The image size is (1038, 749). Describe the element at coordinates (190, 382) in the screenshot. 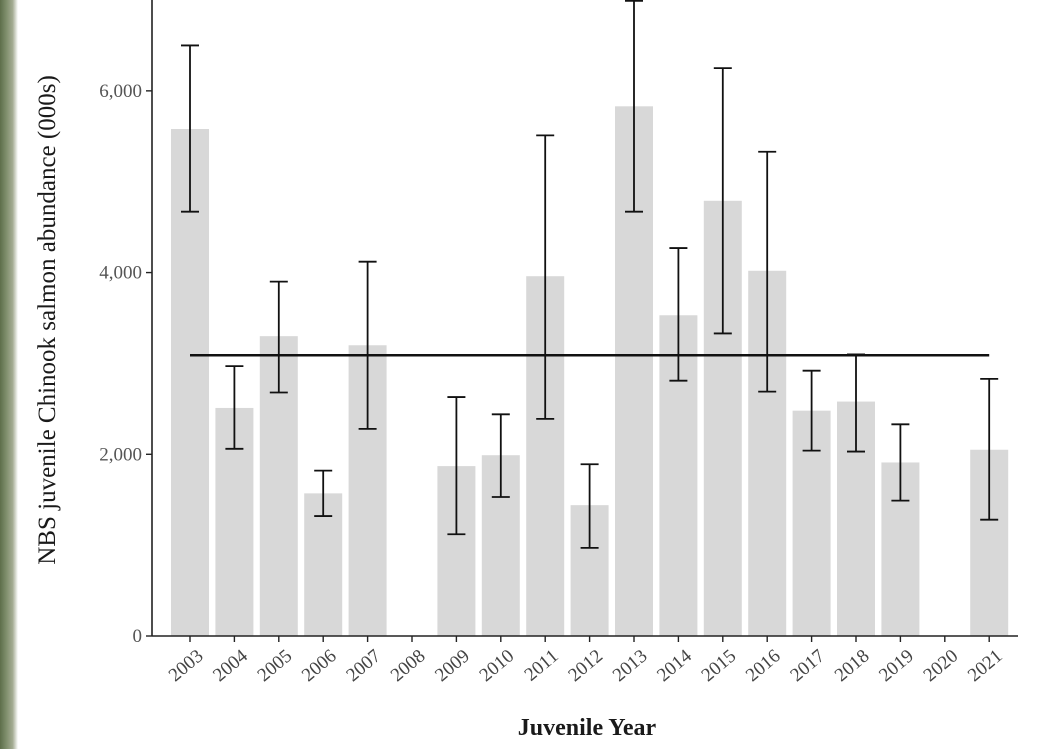

I see `bar-2003` at that location.